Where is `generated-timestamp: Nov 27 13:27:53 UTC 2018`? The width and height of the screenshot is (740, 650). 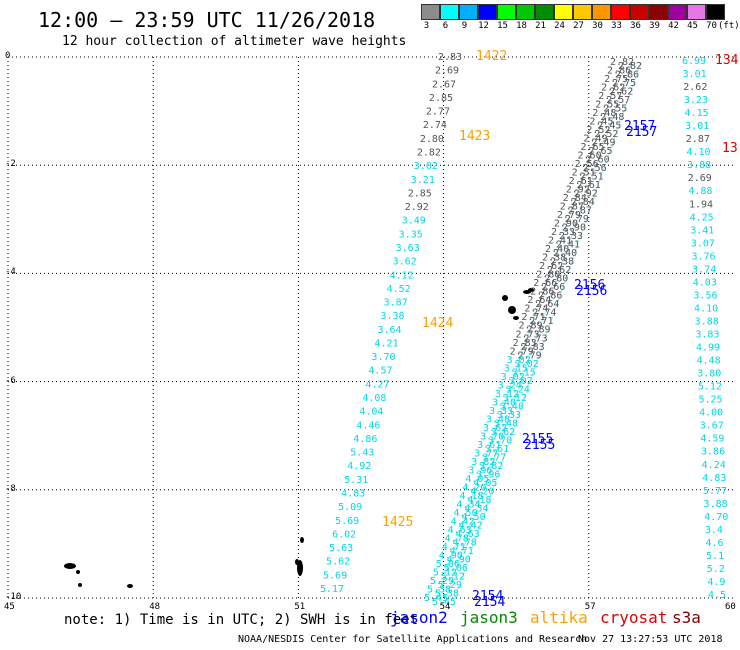 generated-timestamp: Nov 27 13:27:53 UTC 2018 is located at coordinates (650, 639).